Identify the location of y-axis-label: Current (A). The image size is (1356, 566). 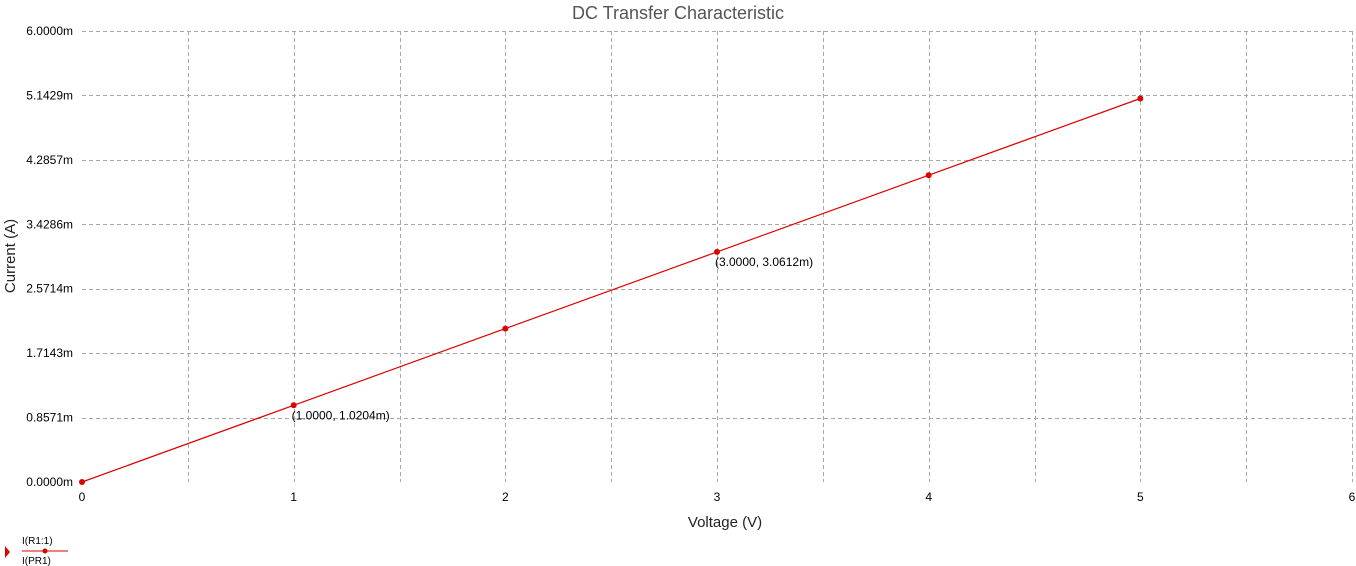
(10, 256).